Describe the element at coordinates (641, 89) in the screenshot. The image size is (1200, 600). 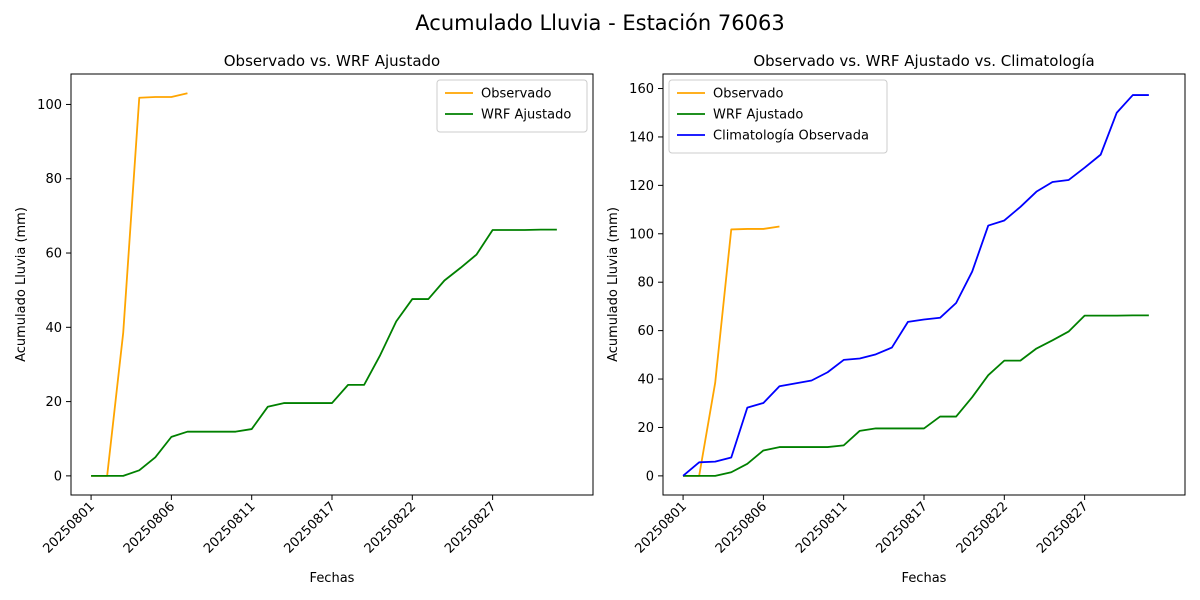
I see `y-tick-label: 160` at that location.